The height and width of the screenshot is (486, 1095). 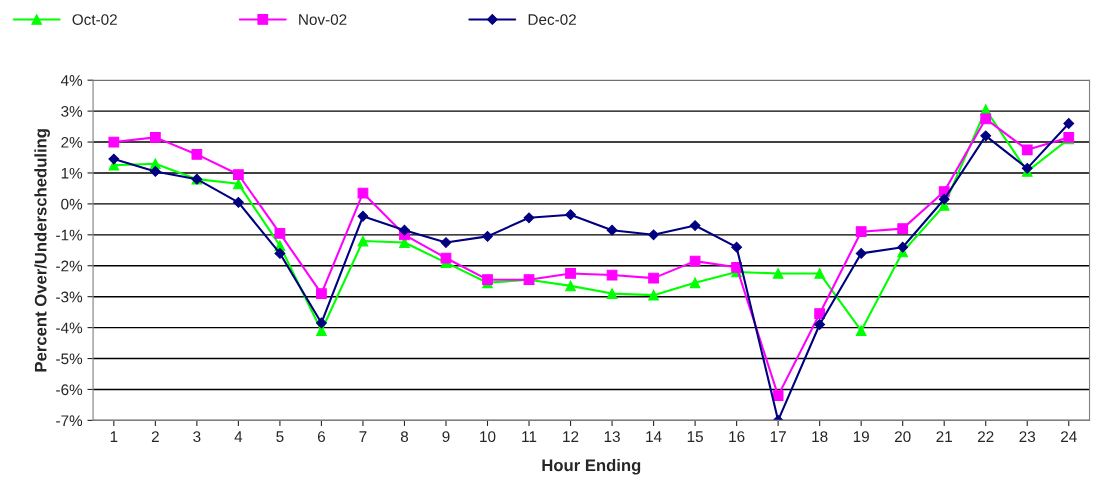 I want to click on y-tick-label: -2%, so click(x=69, y=266).